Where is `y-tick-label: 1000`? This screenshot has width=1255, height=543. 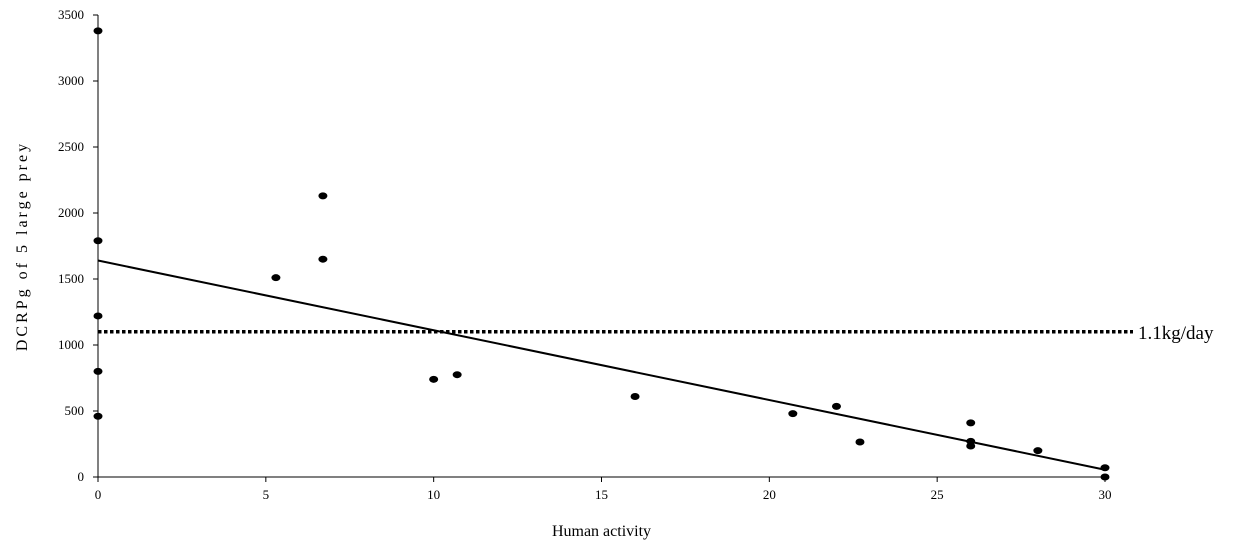 y-tick-label: 1000 is located at coordinates (71, 344).